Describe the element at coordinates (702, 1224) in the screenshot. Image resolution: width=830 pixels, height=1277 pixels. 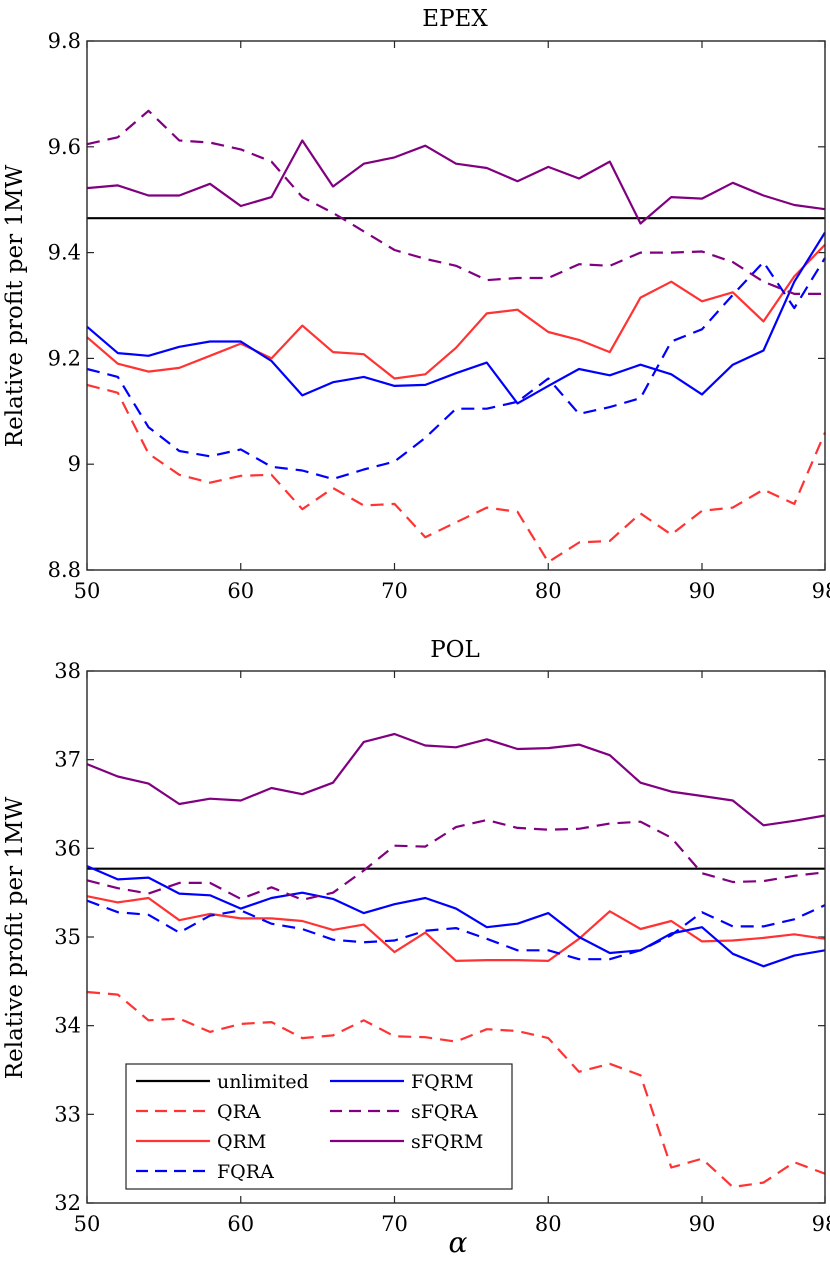
I see `pol-x-tick-label-90: 90` at that location.